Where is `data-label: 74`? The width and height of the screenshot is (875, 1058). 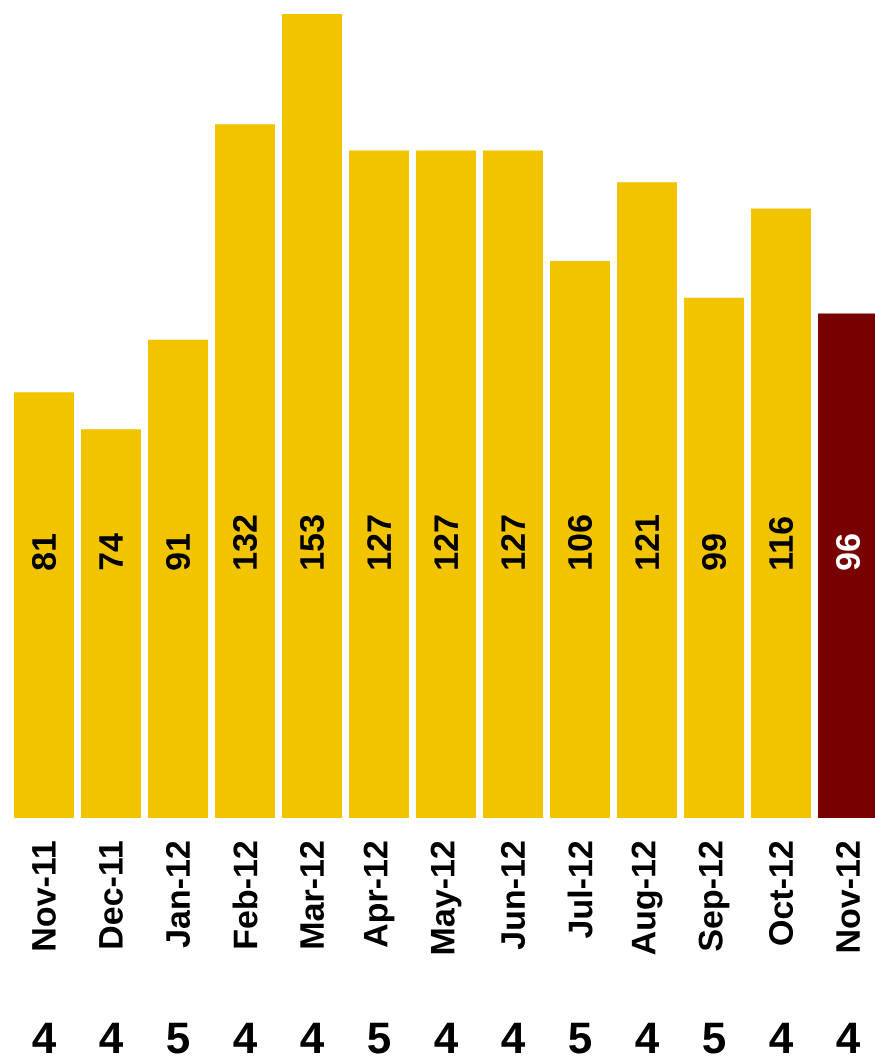 data-label: 74 is located at coordinates (111, 551).